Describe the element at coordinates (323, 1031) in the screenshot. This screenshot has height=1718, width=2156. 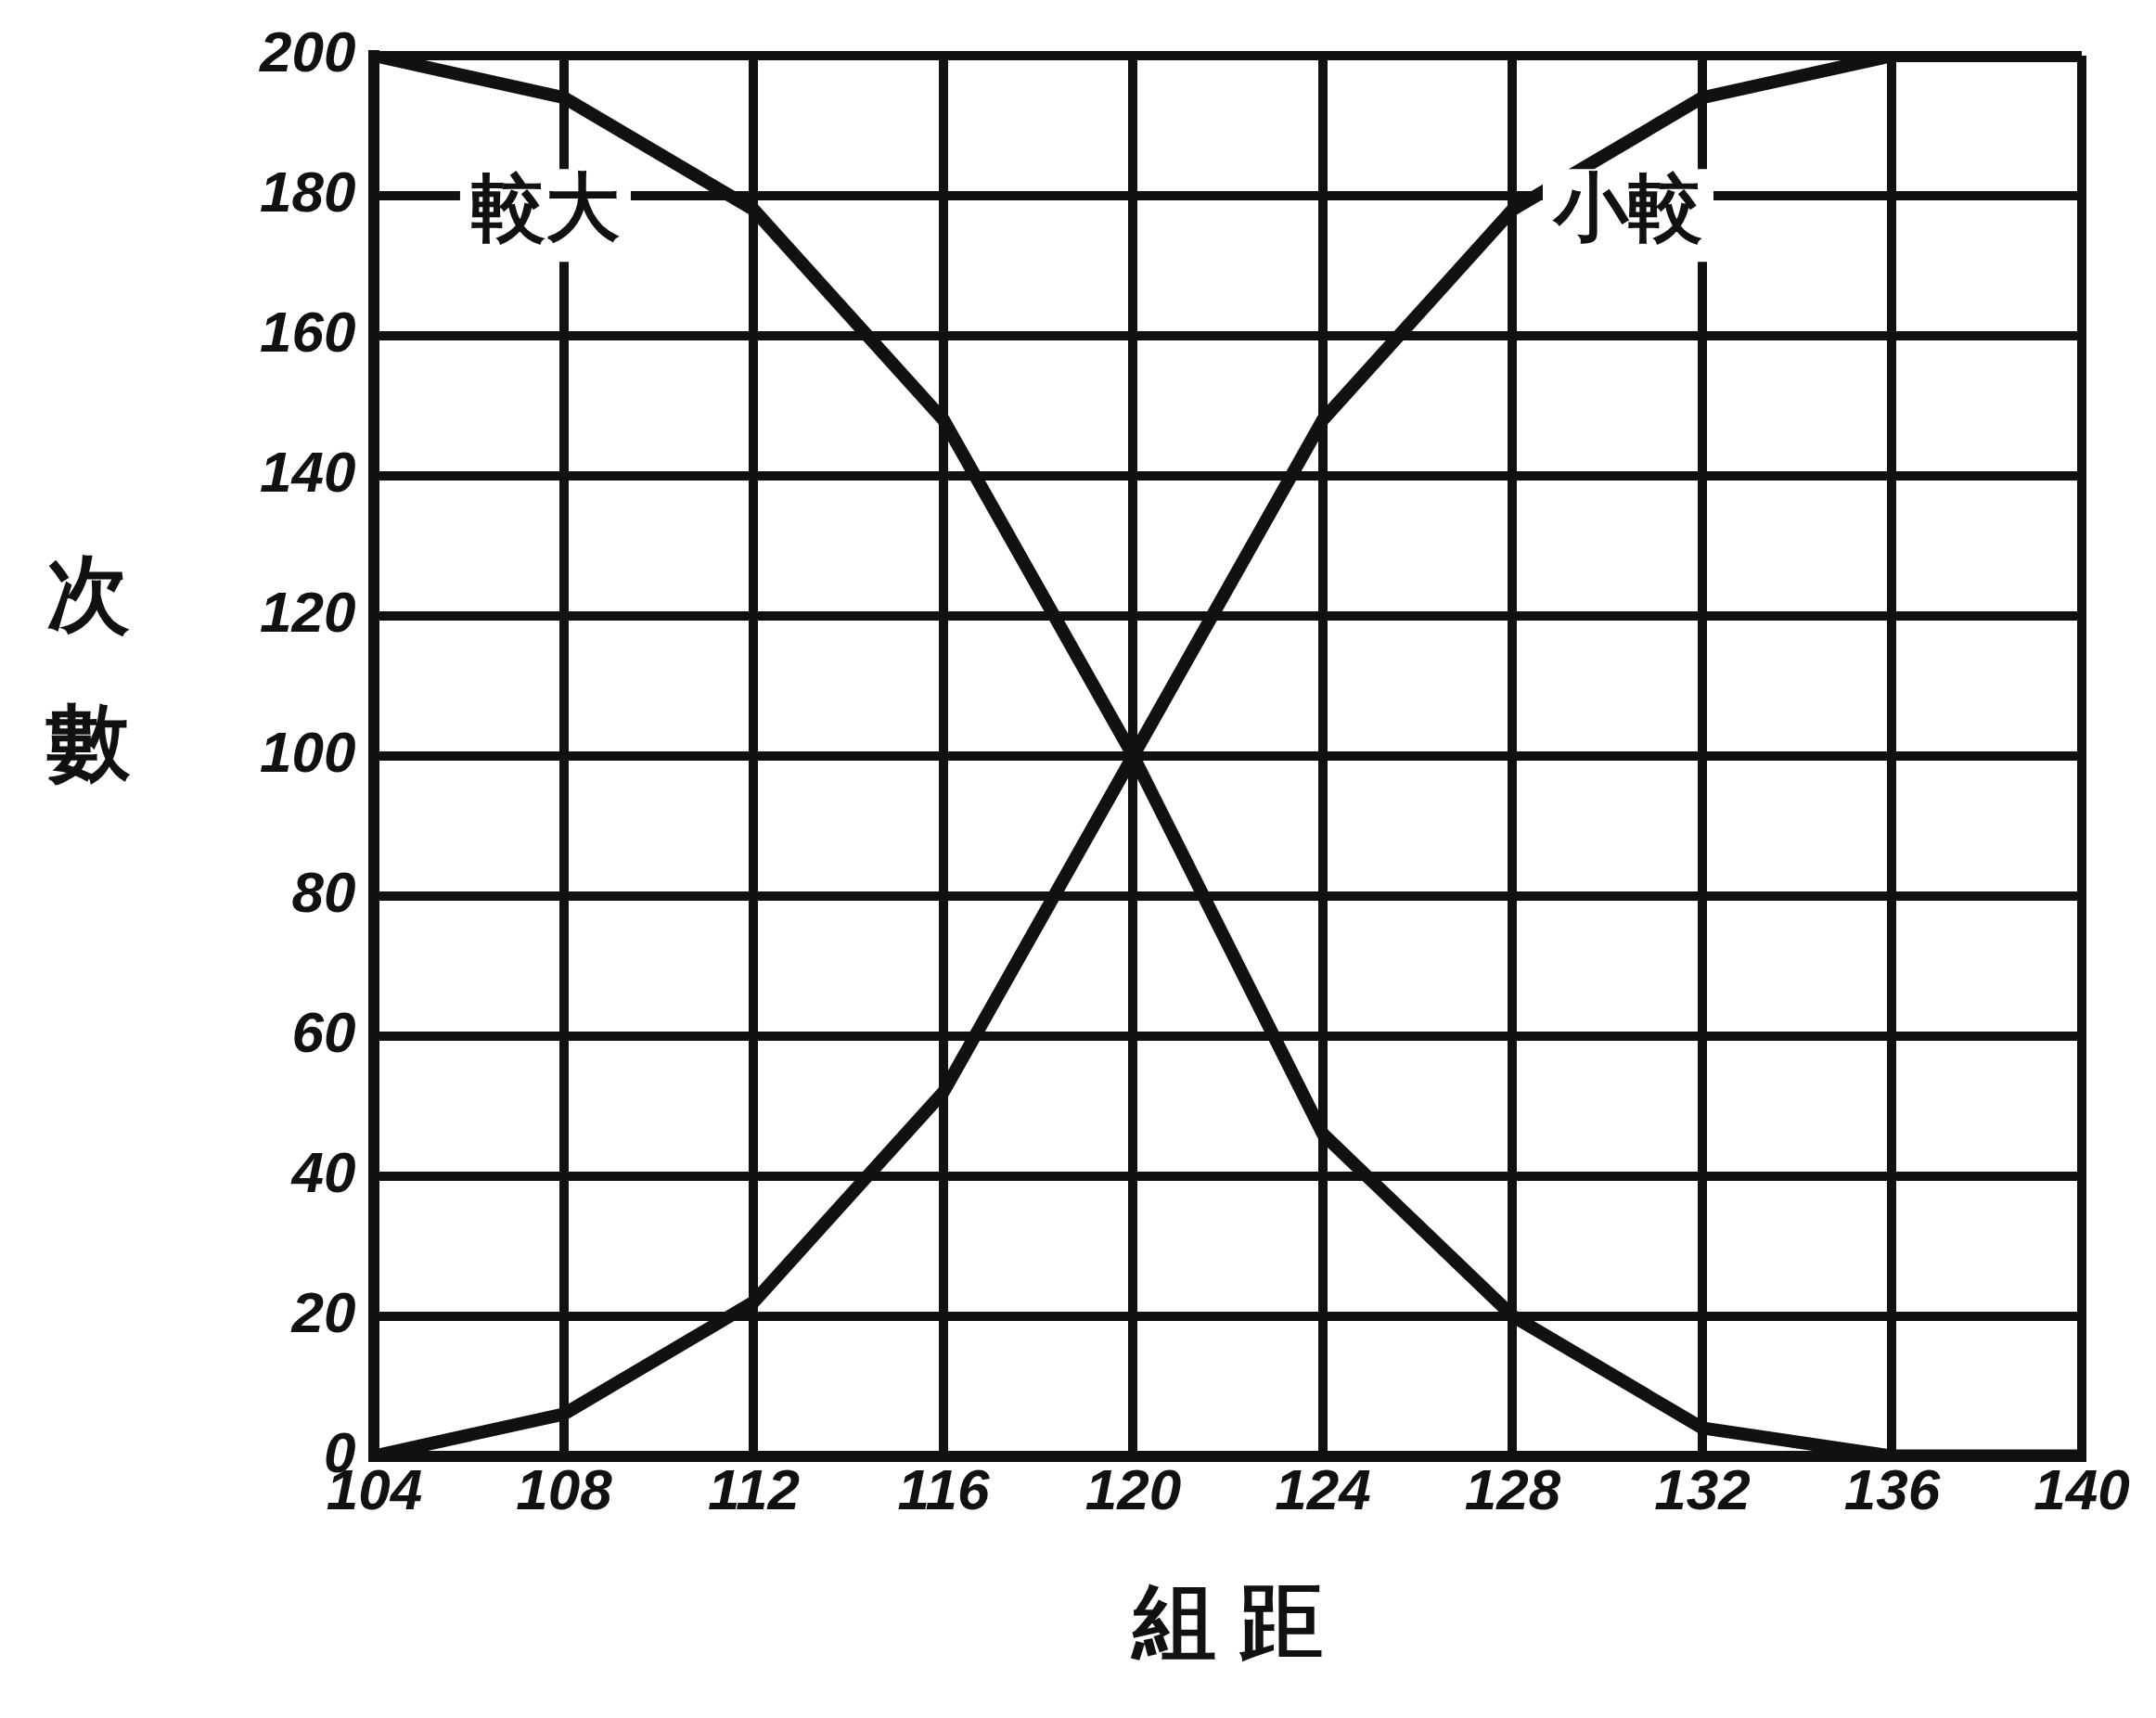
I see `y-tick-label: 60` at that location.